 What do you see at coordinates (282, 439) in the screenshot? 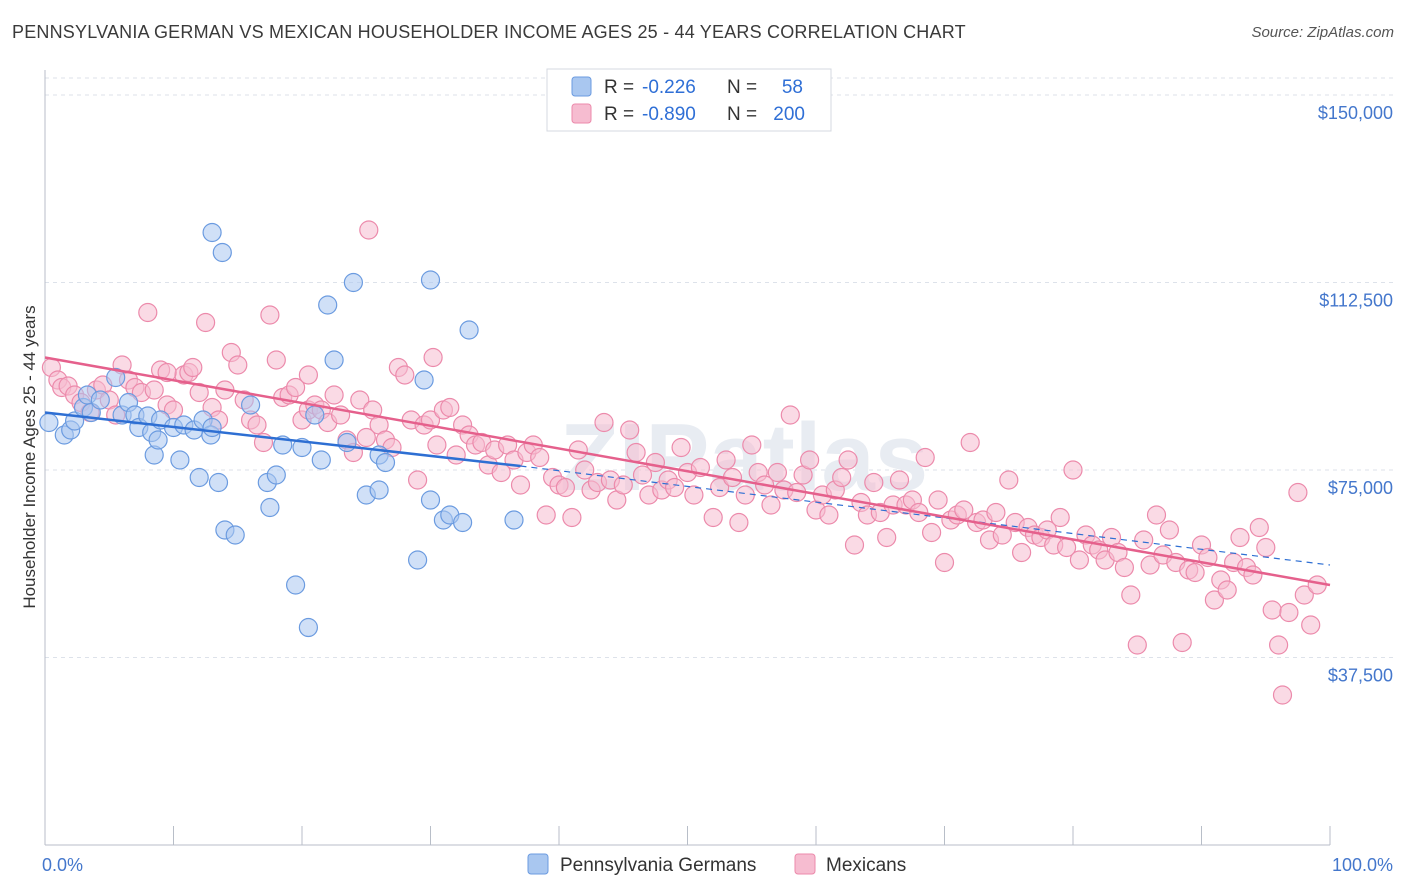
I see `pennsylvania-germans-trend-line` at bounding box center [282, 439].